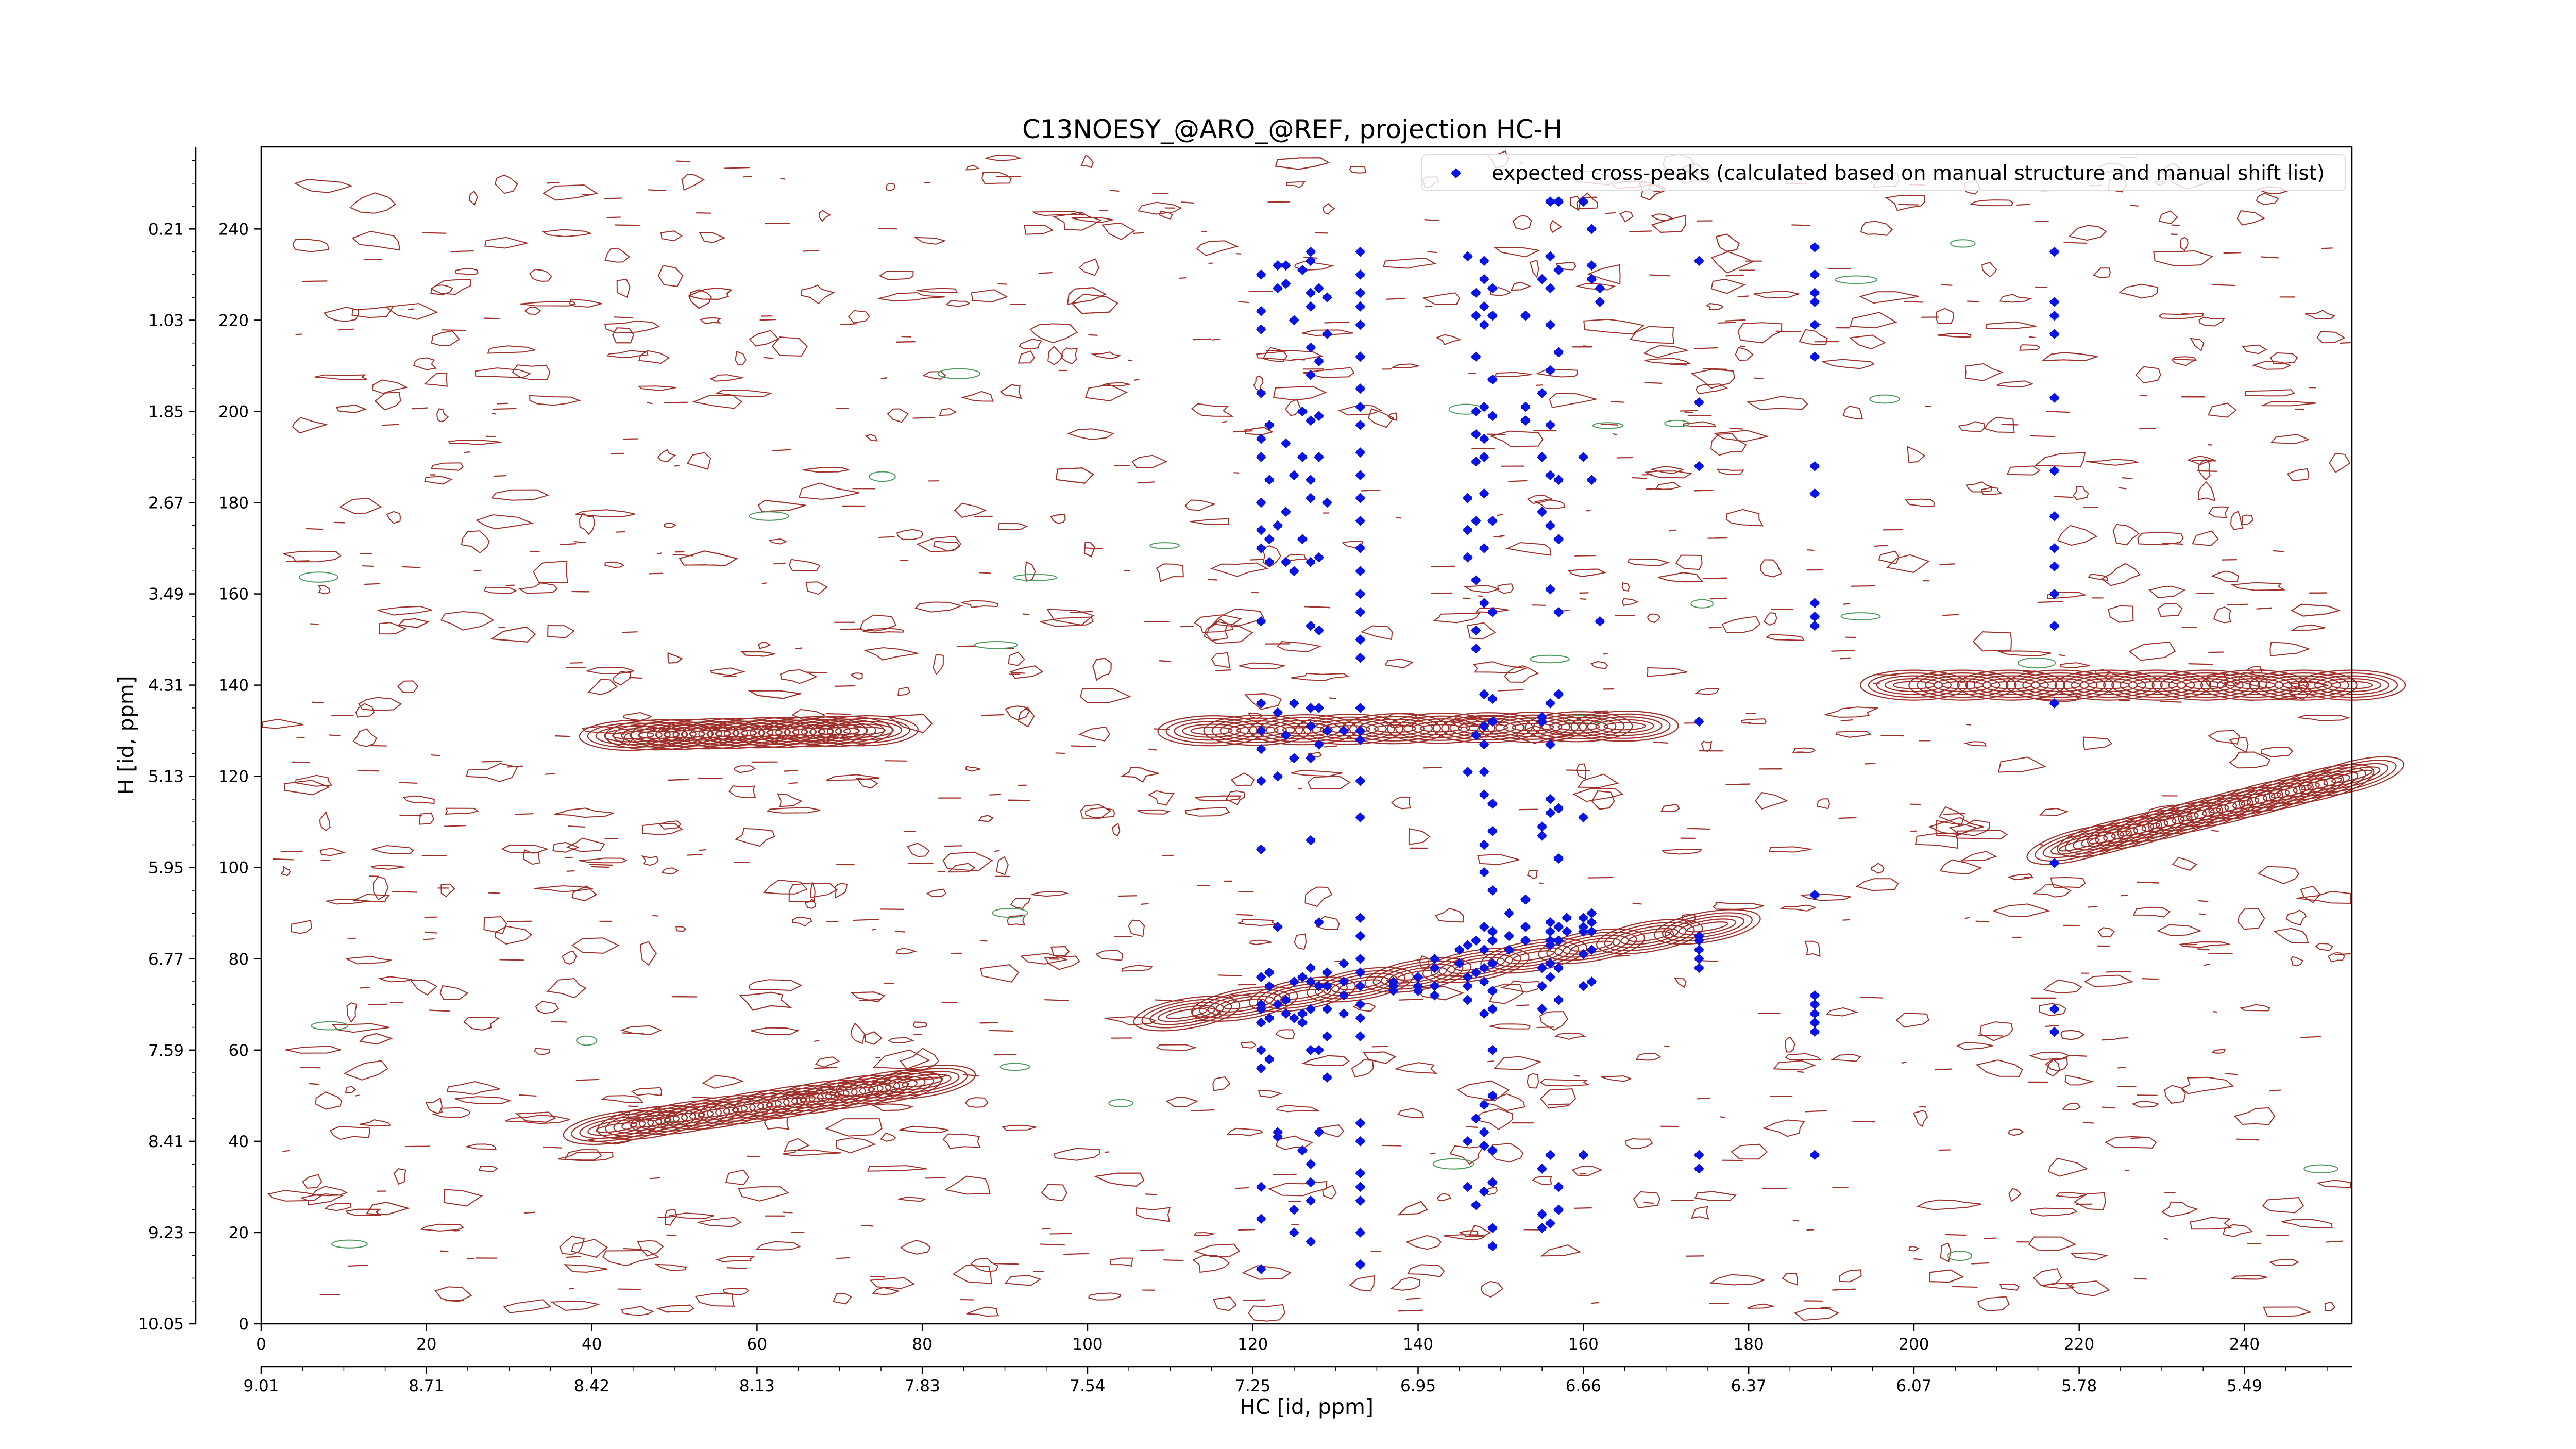 This screenshot has width=2576, height=1449. What do you see at coordinates (958, 373) in the screenshot?
I see `negative-contour` at bounding box center [958, 373].